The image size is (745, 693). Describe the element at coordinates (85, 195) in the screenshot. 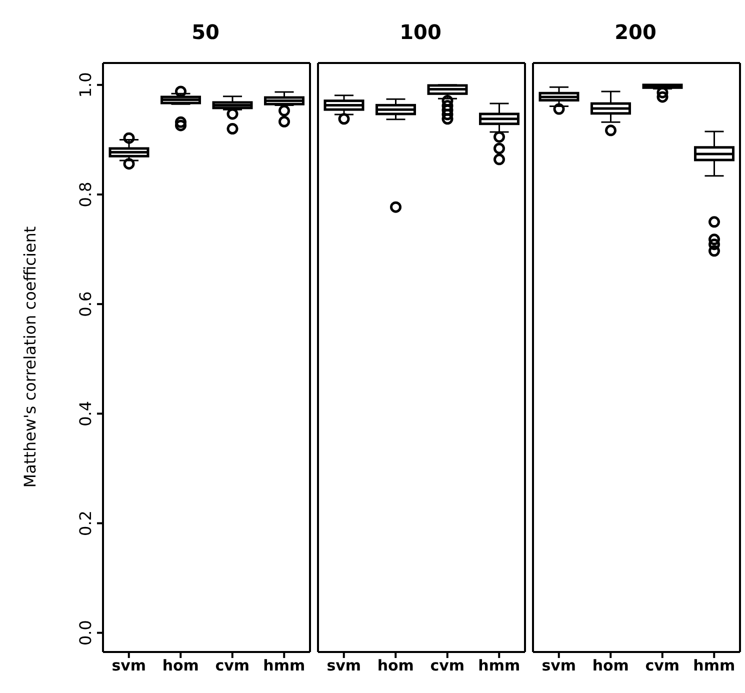

I see `y-tick-label: 0.8` at that location.